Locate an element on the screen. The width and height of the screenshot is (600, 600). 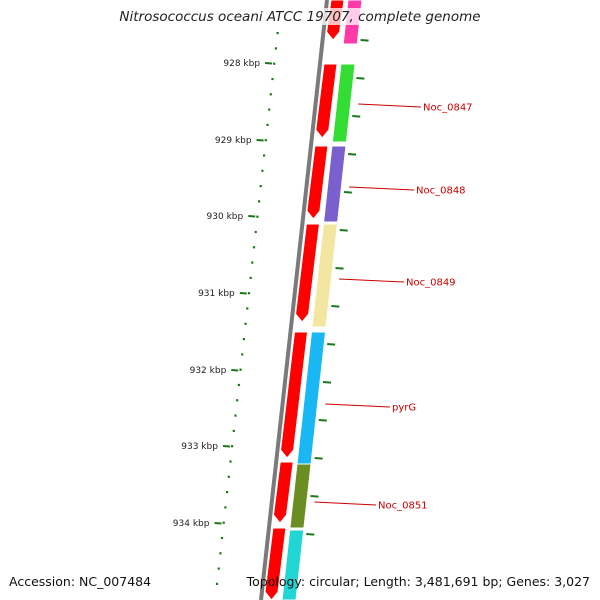
gene-label: pyrG is located at coordinates (404, 408).